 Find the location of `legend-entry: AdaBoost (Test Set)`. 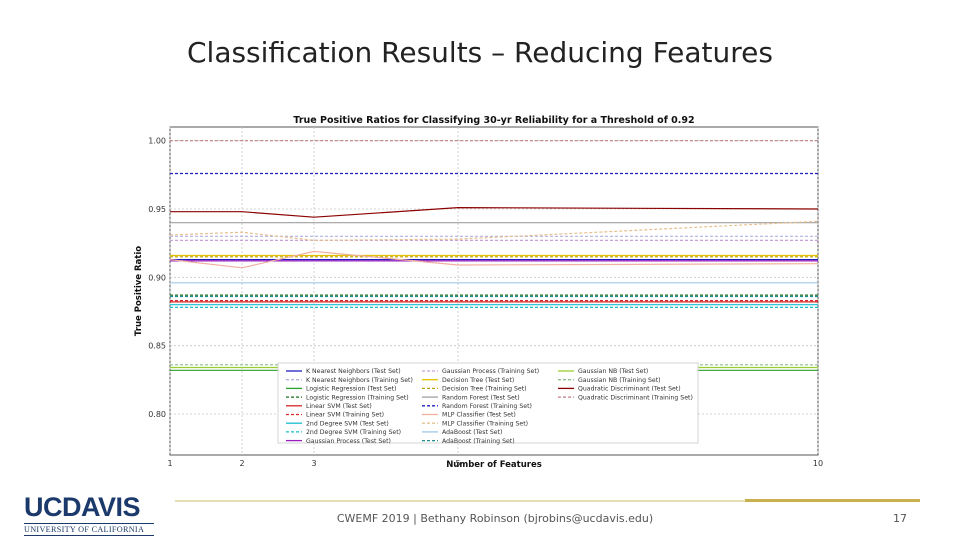

legend-entry: AdaBoost (Test Set) is located at coordinates (472, 432).